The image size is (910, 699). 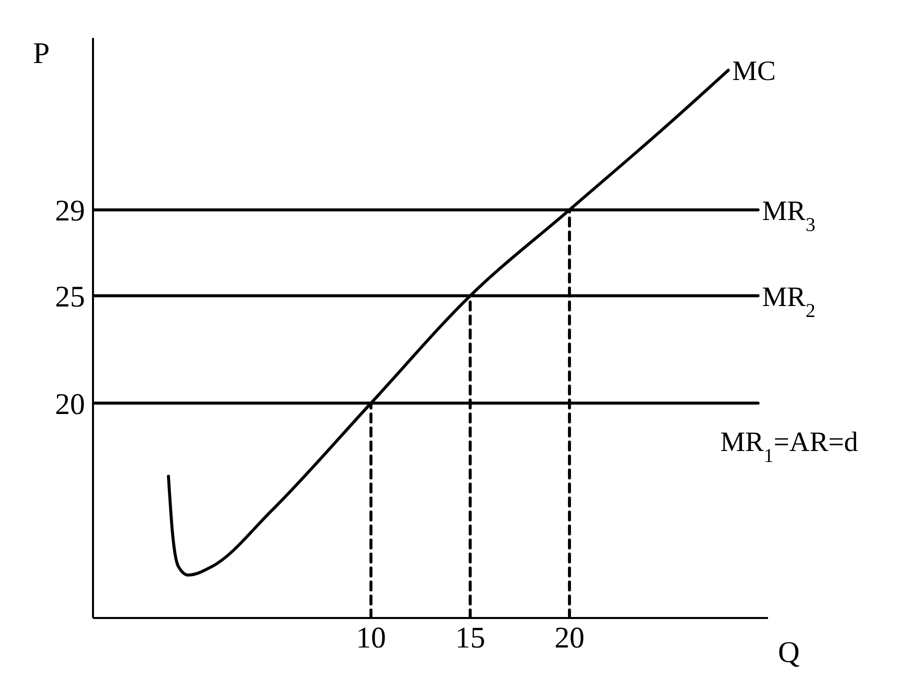 What do you see at coordinates (569, 637) in the screenshot?
I see `x-tick-label: 20` at bounding box center [569, 637].